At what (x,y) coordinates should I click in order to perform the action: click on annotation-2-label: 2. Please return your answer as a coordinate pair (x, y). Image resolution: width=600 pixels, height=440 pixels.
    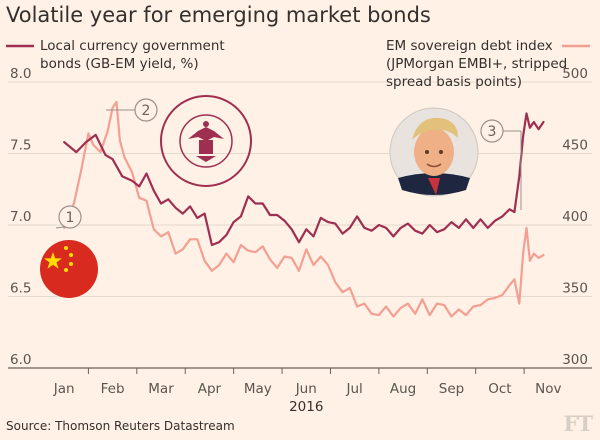
    Looking at the image, I should click on (146, 111).